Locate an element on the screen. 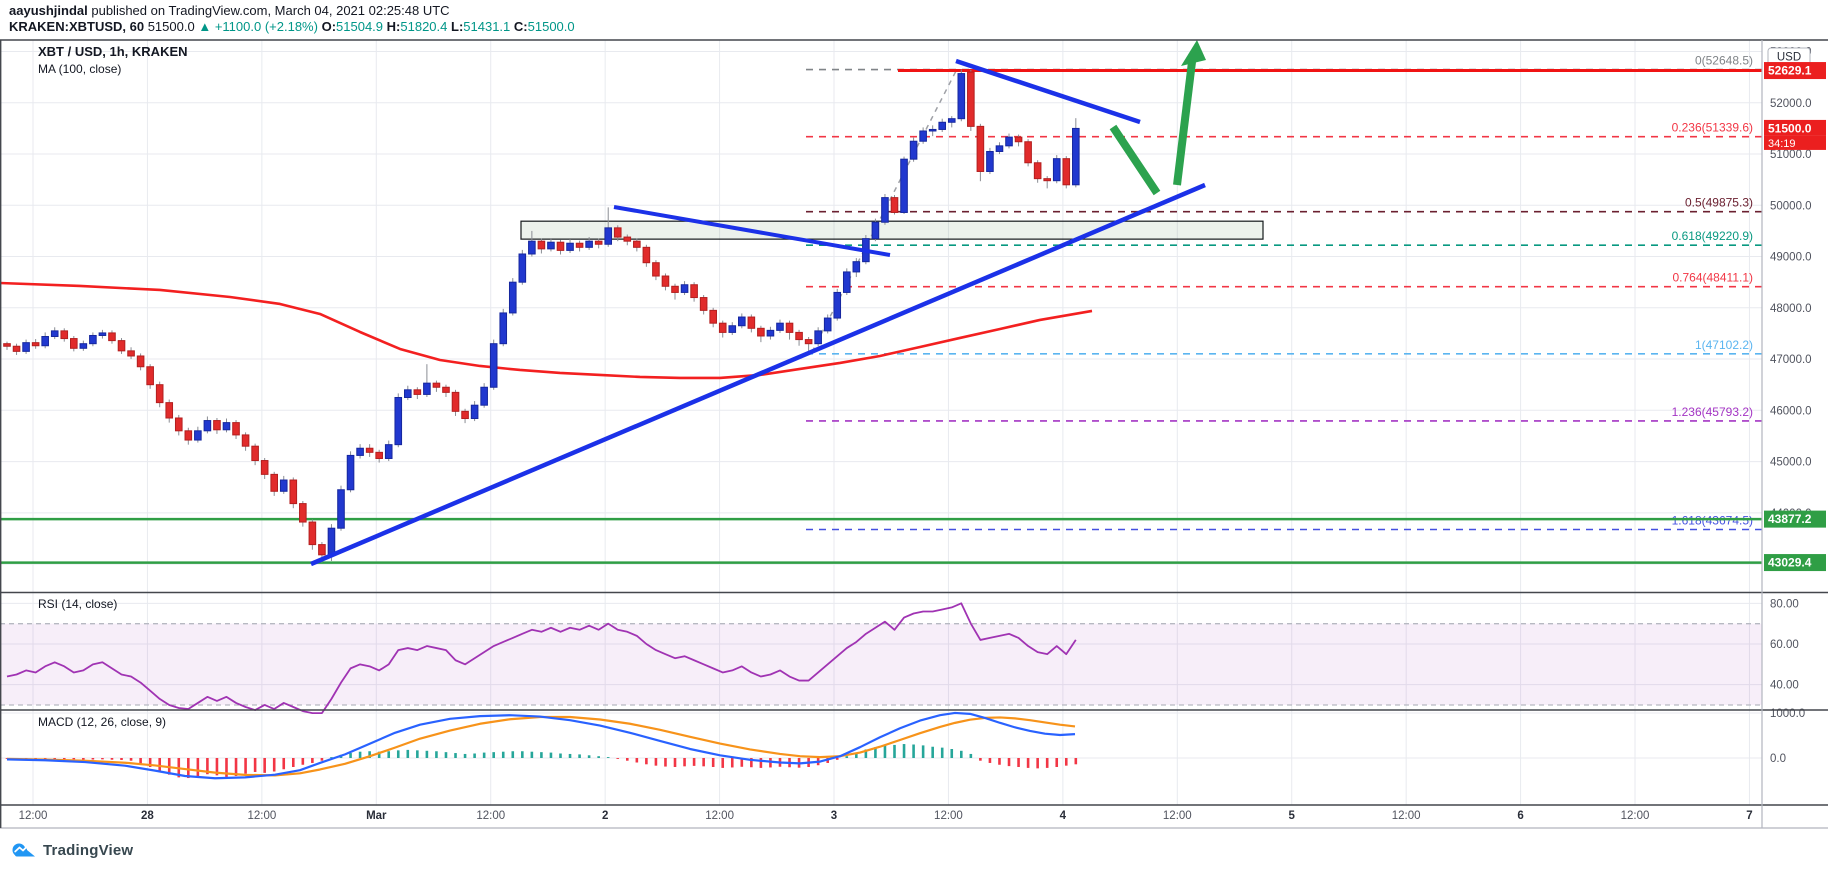  support-zone-box is located at coordinates (892, 230).